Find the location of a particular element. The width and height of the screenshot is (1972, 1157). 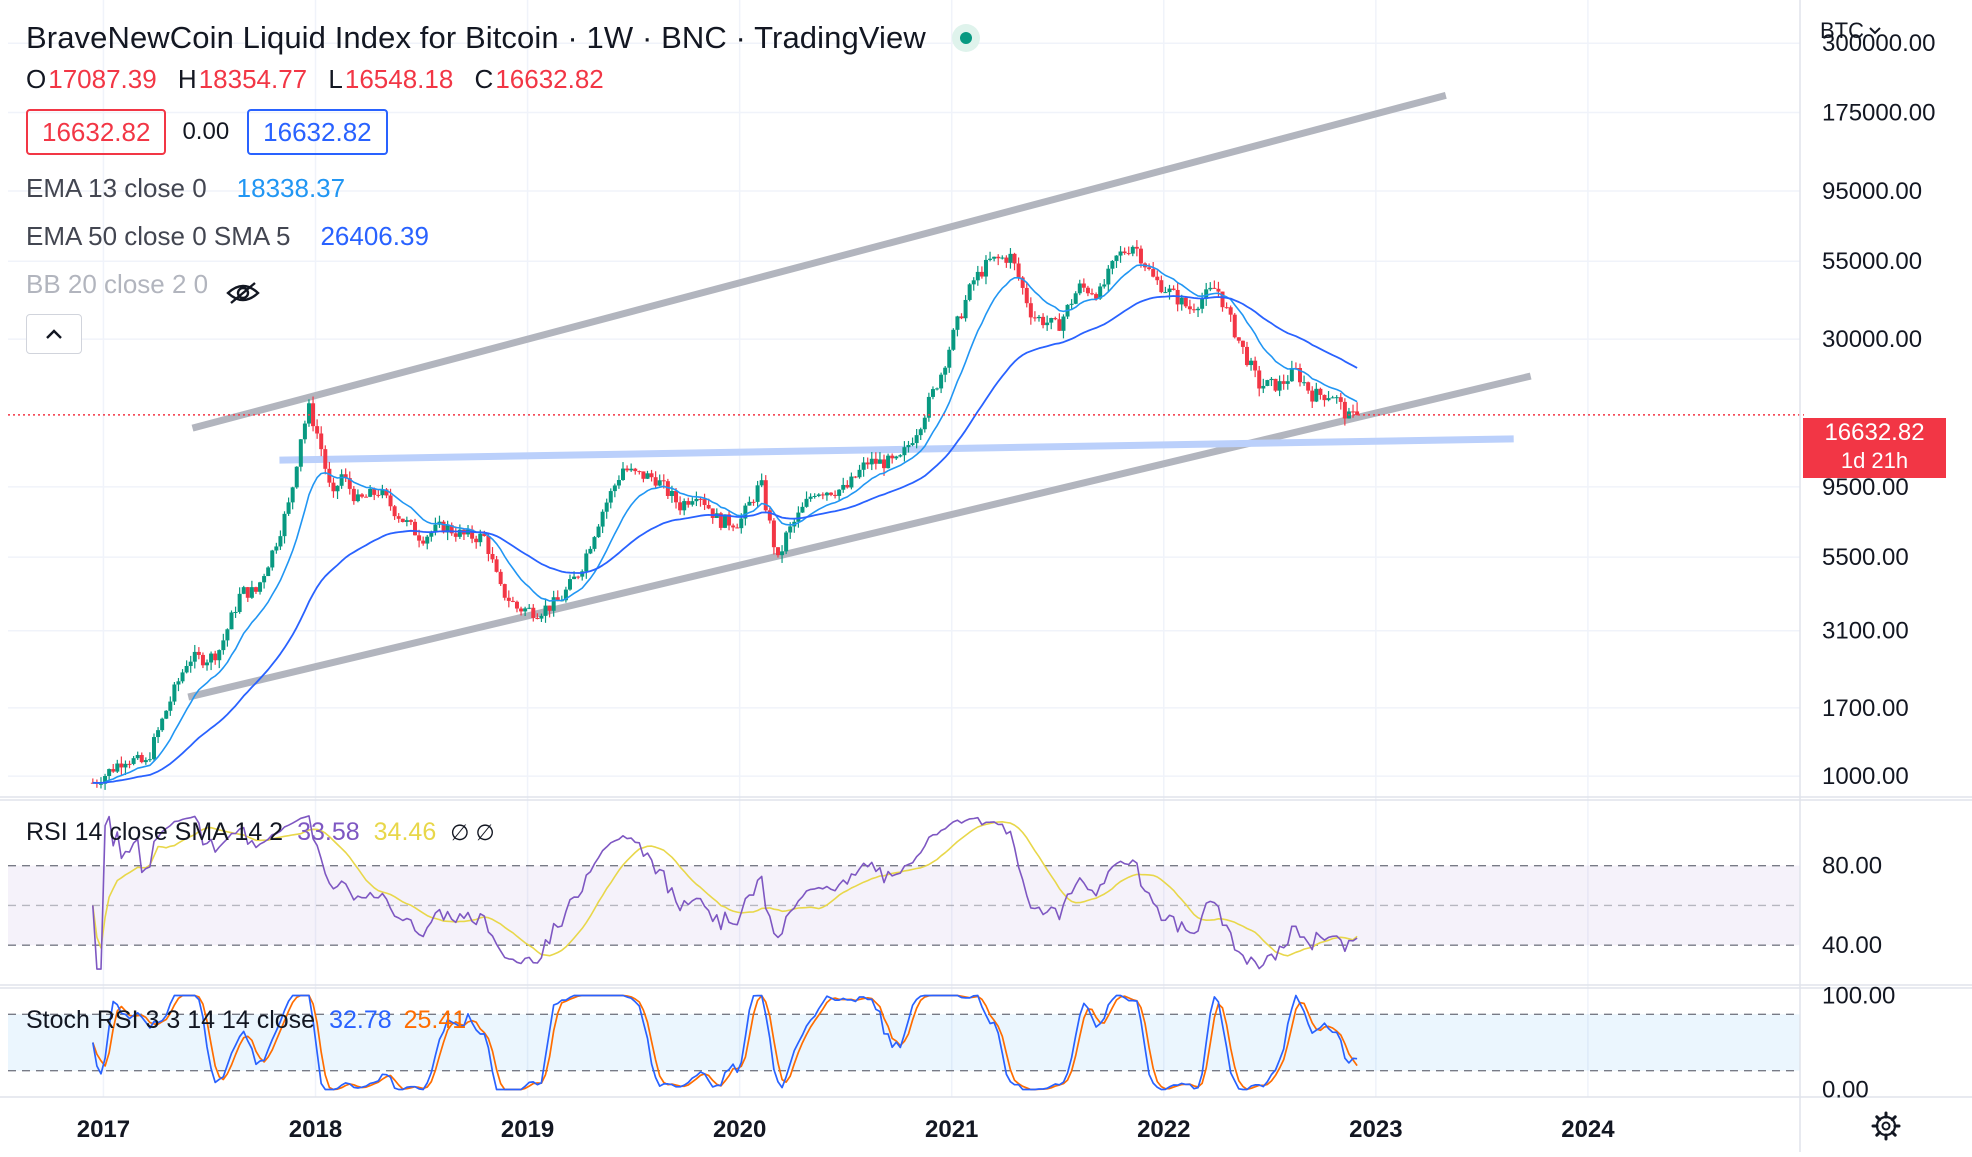

buy-button: 16632.82 is located at coordinates (317, 132).